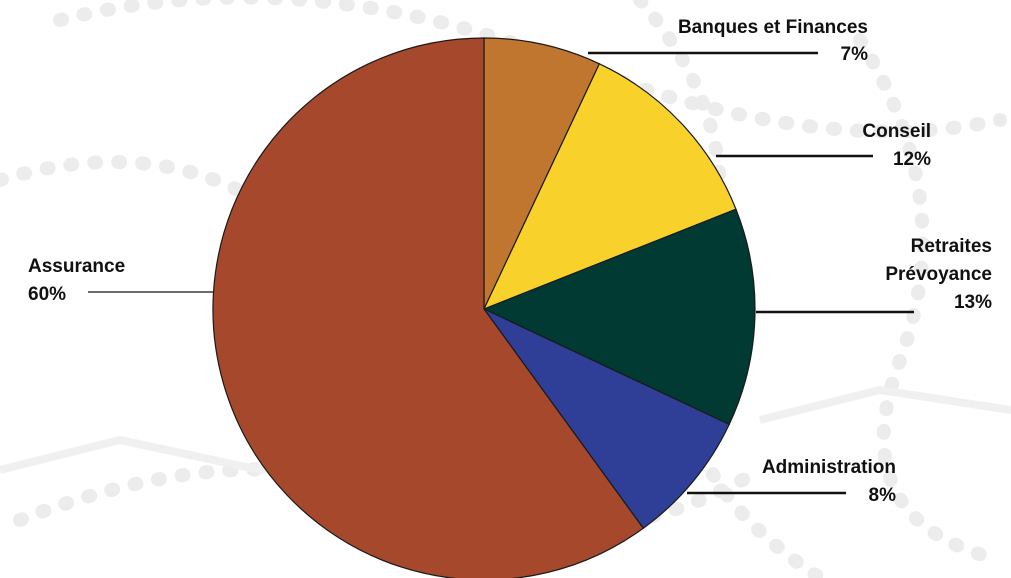  What do you see at coordinates (728, 41) in the screenshot?
I see `slice-label-banques-et-finances: Banques et Finances 7%` at bounding box center [728, 41].